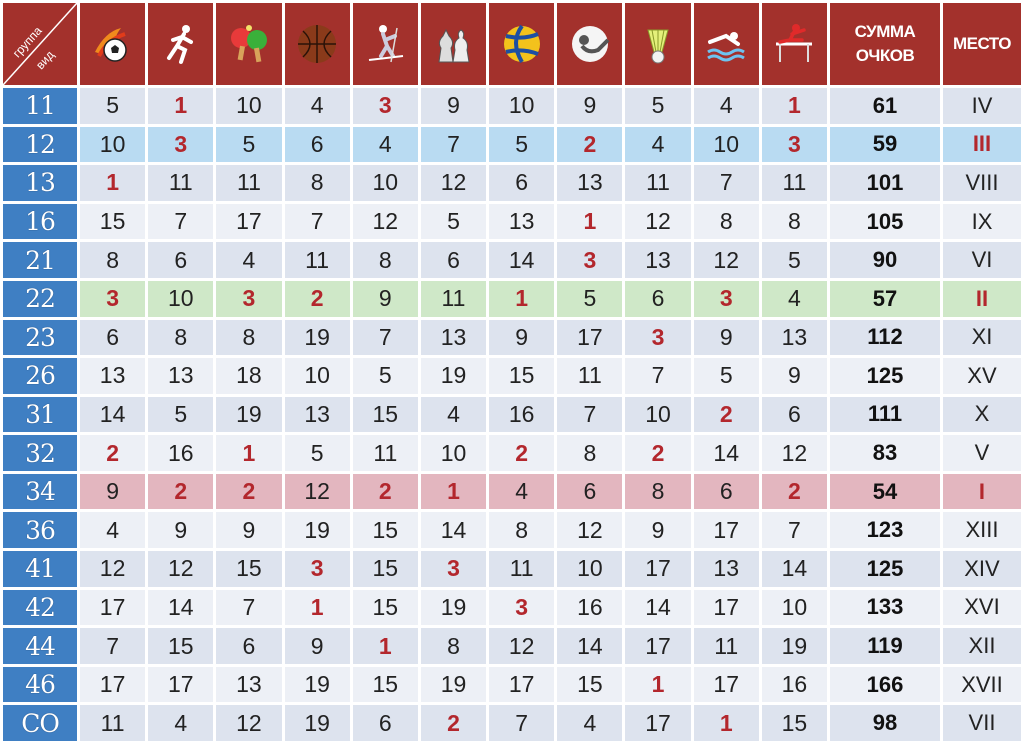  Describe the element at coordinates (40, 530) in the screenshot. I see `group-label: 36` at that location.